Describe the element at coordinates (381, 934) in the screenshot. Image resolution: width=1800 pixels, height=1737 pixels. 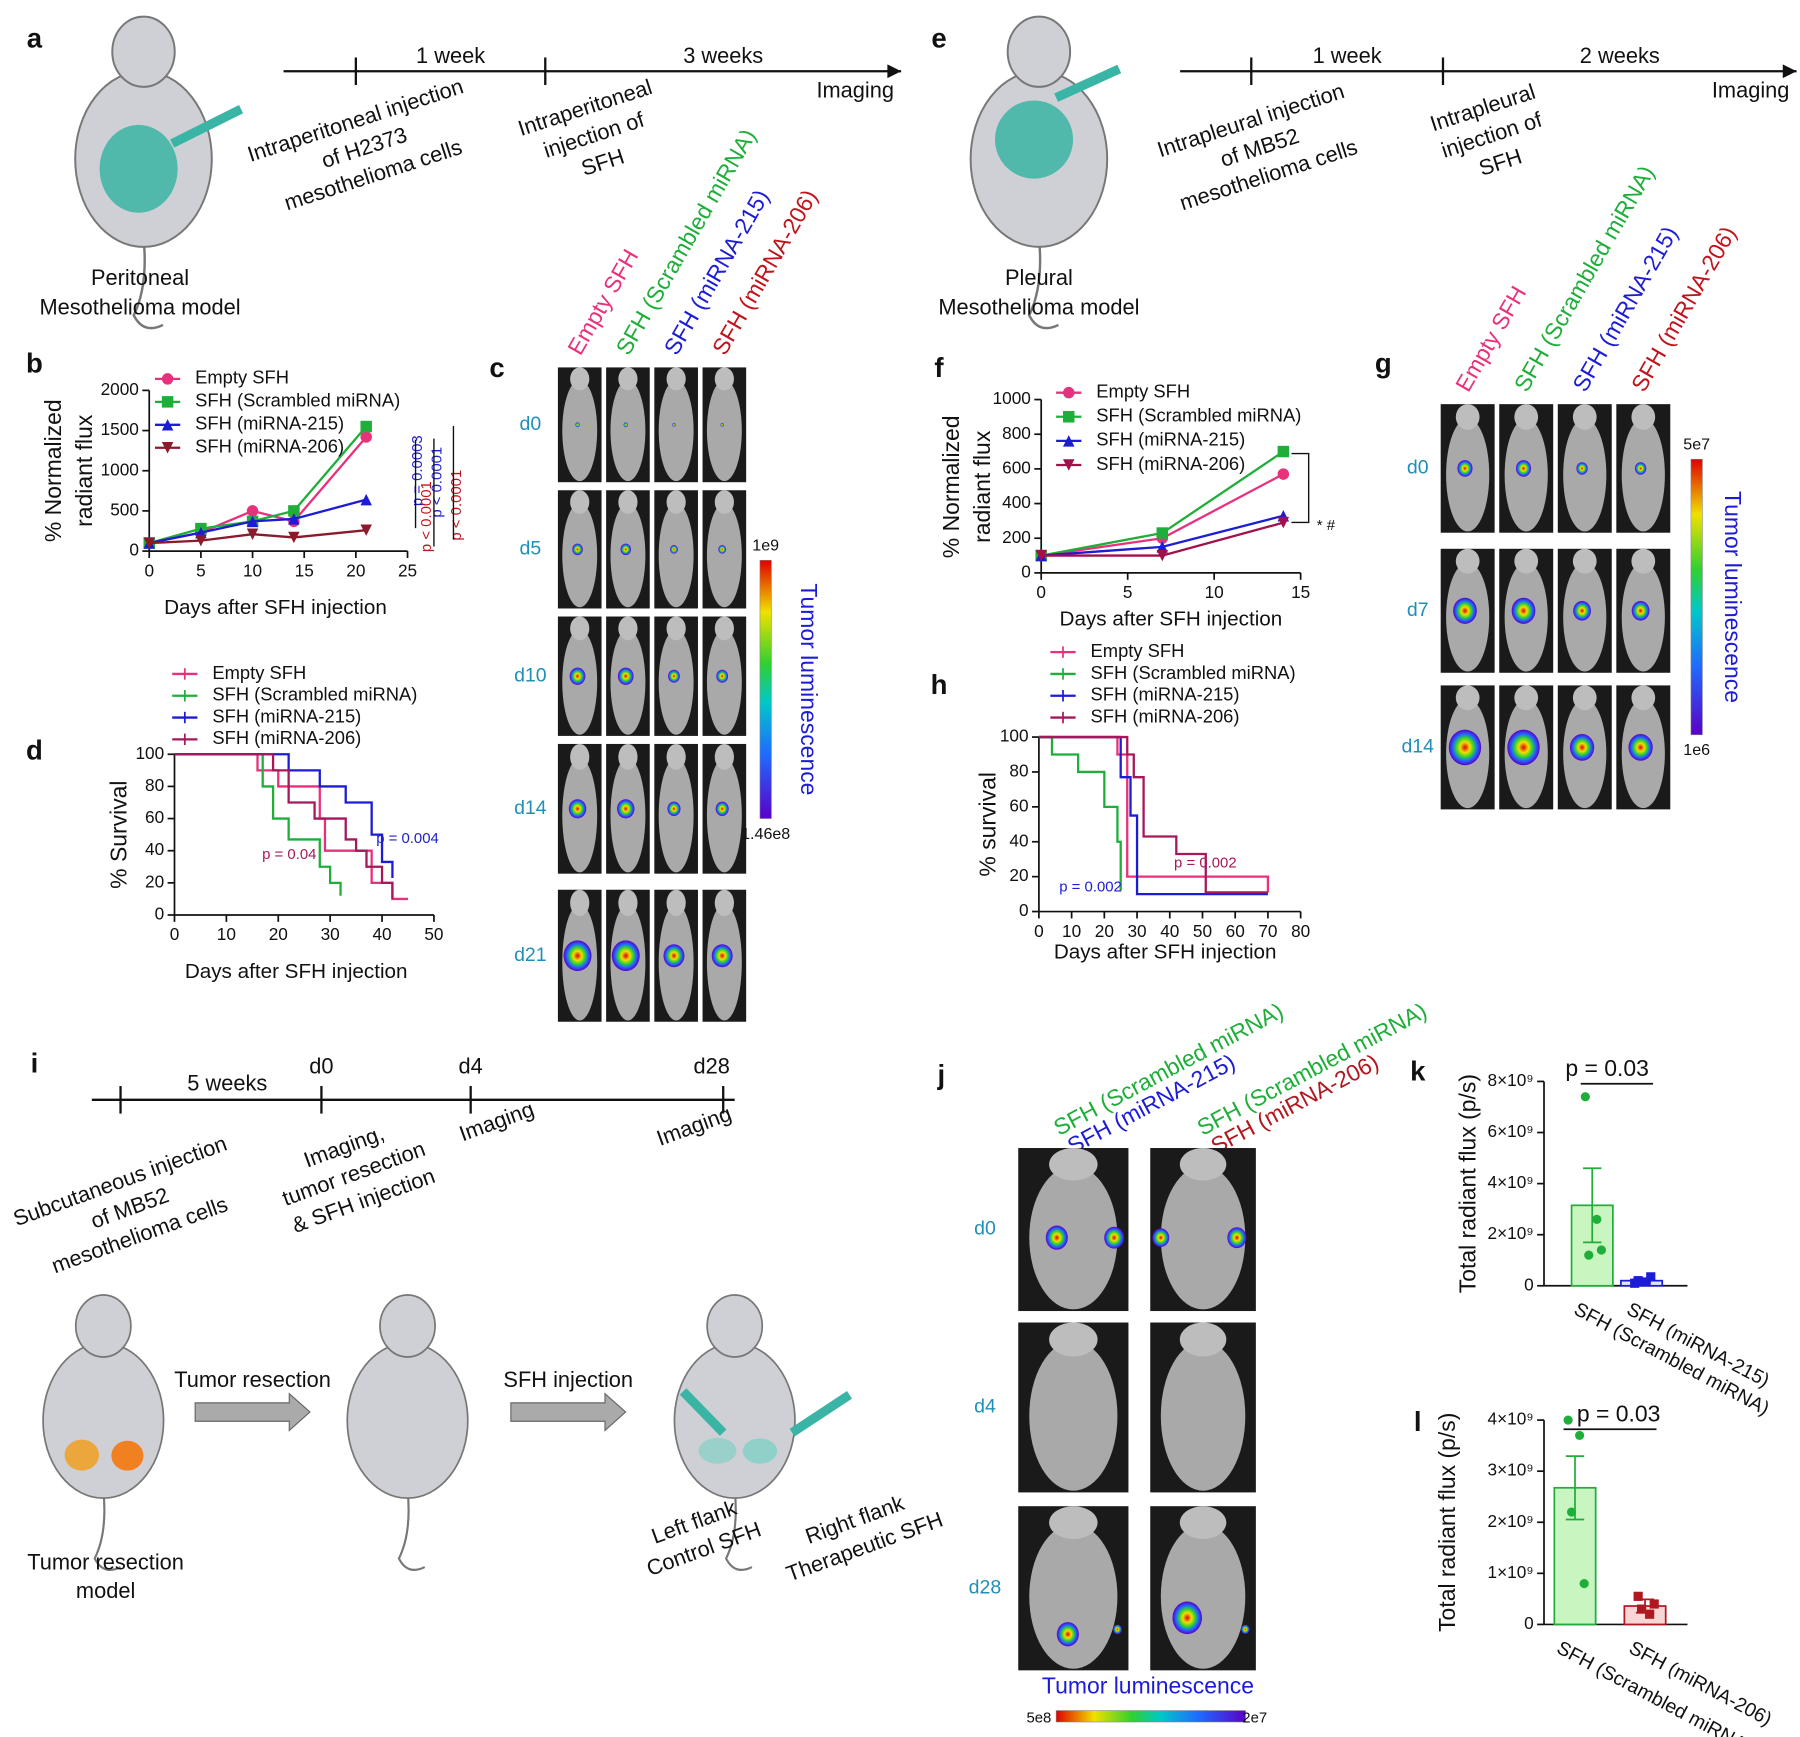
I see `x-tick-label: 40` at that location.